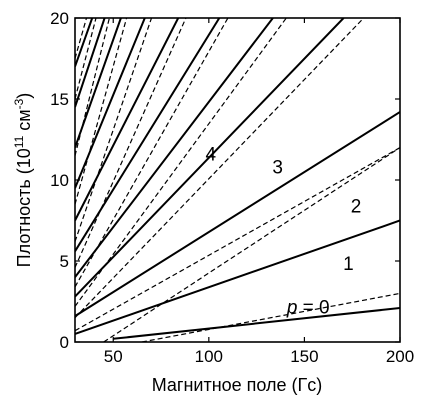 Image resolution: width=422 pixels, height=398 pixels. I want to click on curve-label-4: 4, so click(210, 155).